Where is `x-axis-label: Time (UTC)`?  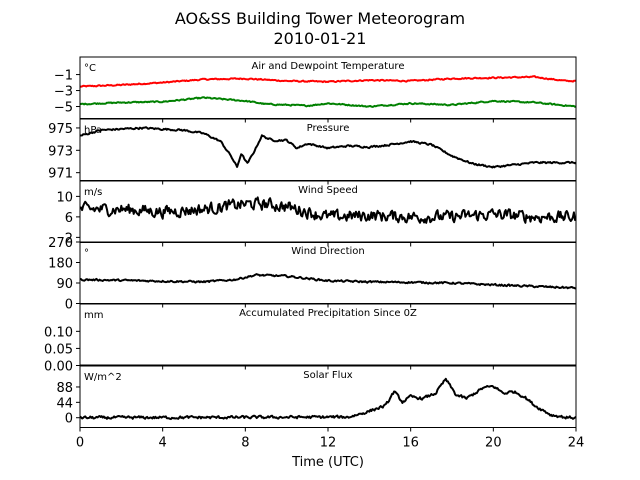 x-axis-label: Time (UTC) is located at coordinates (327, 462).